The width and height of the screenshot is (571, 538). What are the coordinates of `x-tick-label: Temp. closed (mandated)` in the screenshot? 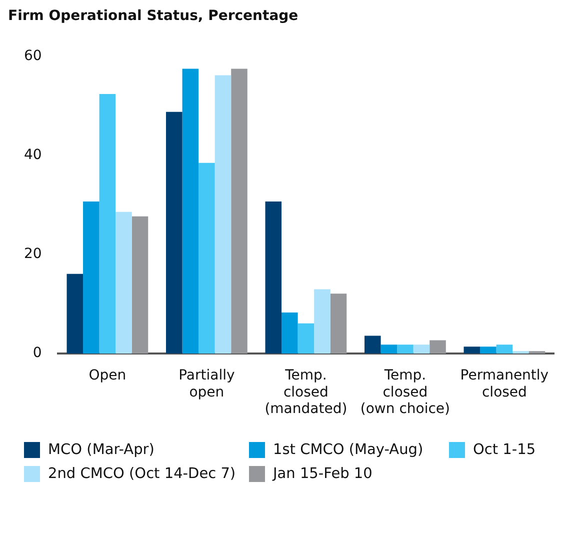 It's located at (306, 393).